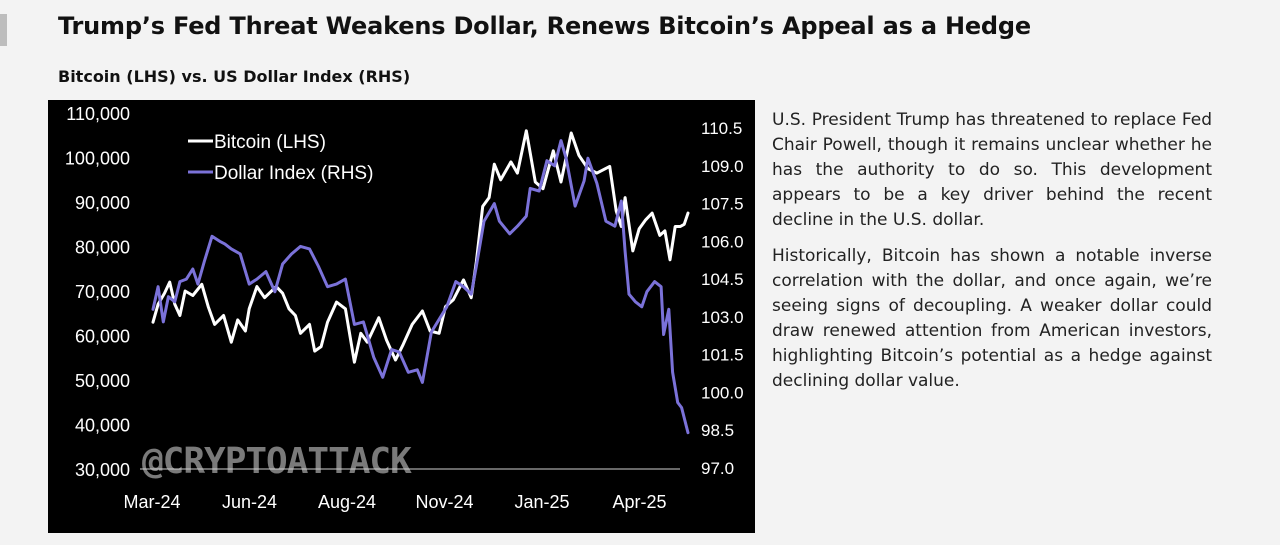  I want to click on chart-subtitle: Bitcoin (LHS) vs. US Dollar Index (RHS), so click(234, 76).